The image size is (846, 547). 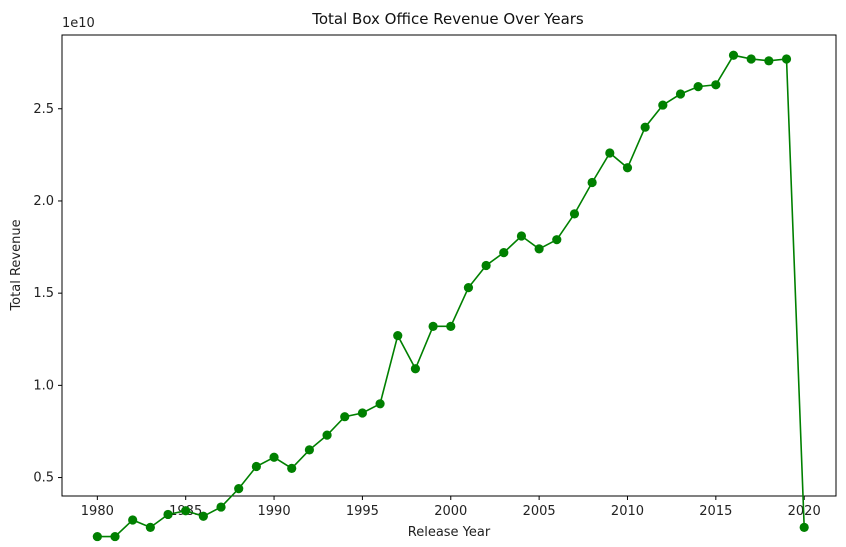 What do you see at coordinates (43, 385) in the screenshot?
I see `y-tick-label: 1.0` at bounding box center [43, 385].